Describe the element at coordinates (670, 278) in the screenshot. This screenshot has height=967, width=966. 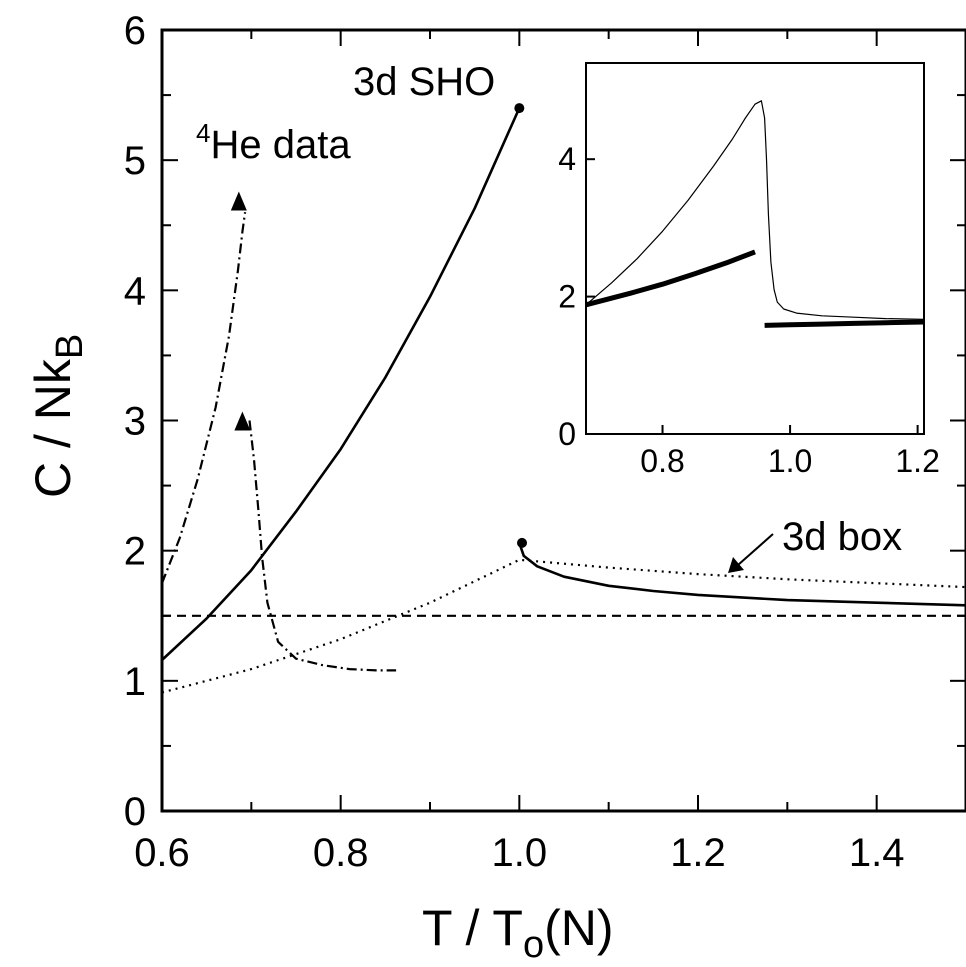
I see `inset-series-thick-low` at that location.